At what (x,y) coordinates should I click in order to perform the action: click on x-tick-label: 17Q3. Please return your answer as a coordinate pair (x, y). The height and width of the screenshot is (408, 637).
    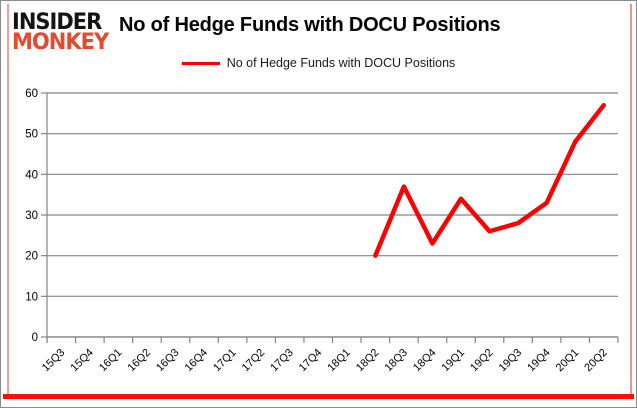
    Looking at the image, I should click on (282, 361).